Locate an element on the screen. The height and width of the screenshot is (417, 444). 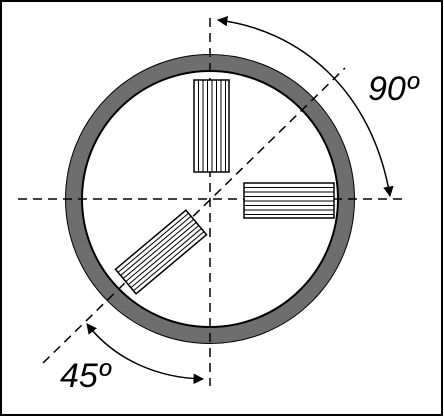
sample-horizontal is located at coordinates (289, 200).